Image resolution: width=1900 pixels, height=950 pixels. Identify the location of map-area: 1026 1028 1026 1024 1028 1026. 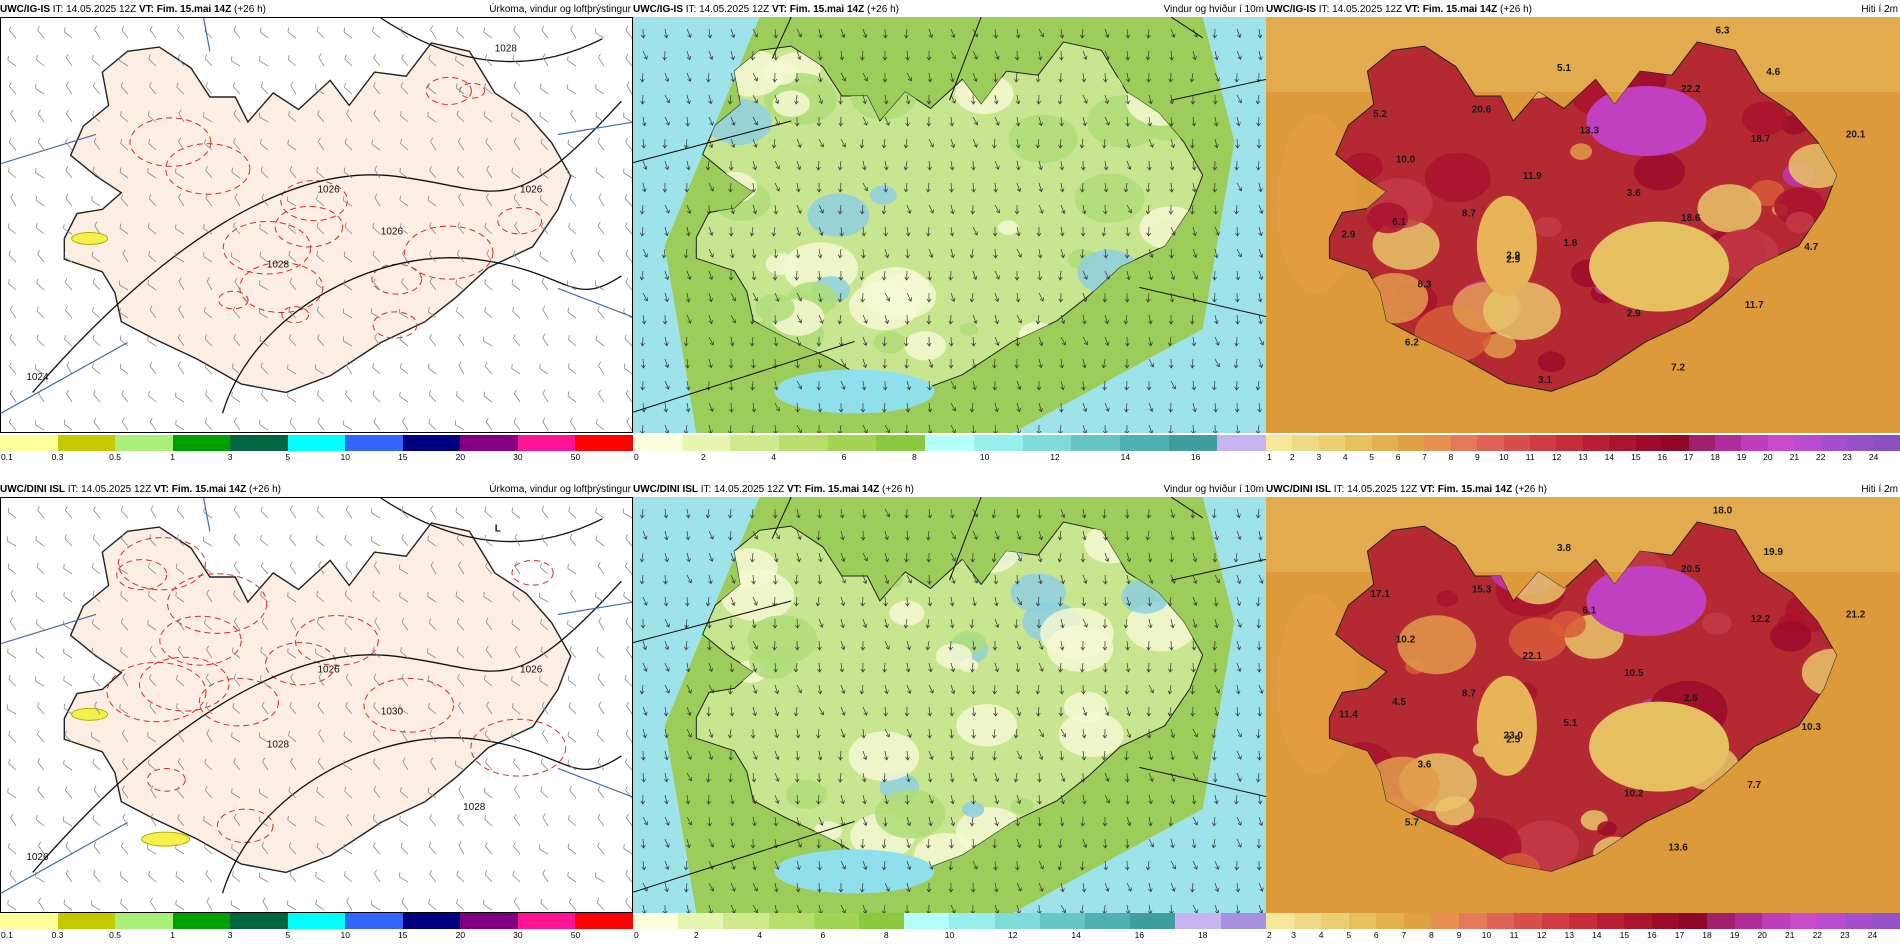
(316, 225).